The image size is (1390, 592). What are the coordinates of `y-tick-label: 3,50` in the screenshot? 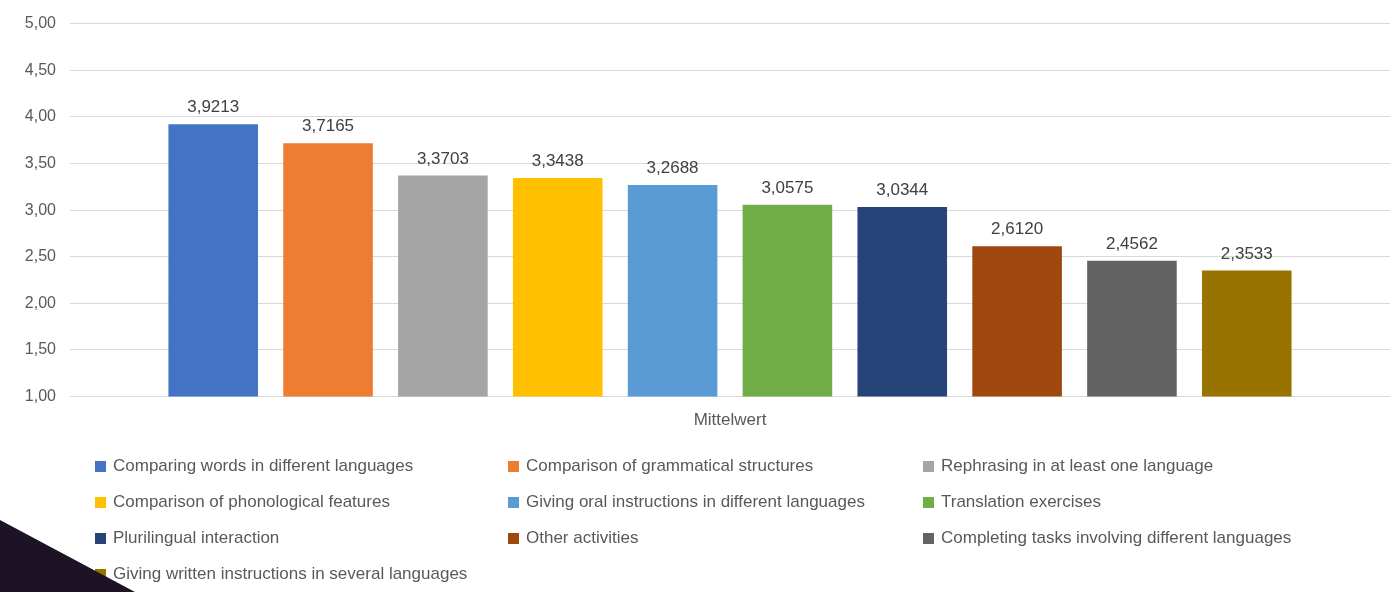 It's located at (40, 162).